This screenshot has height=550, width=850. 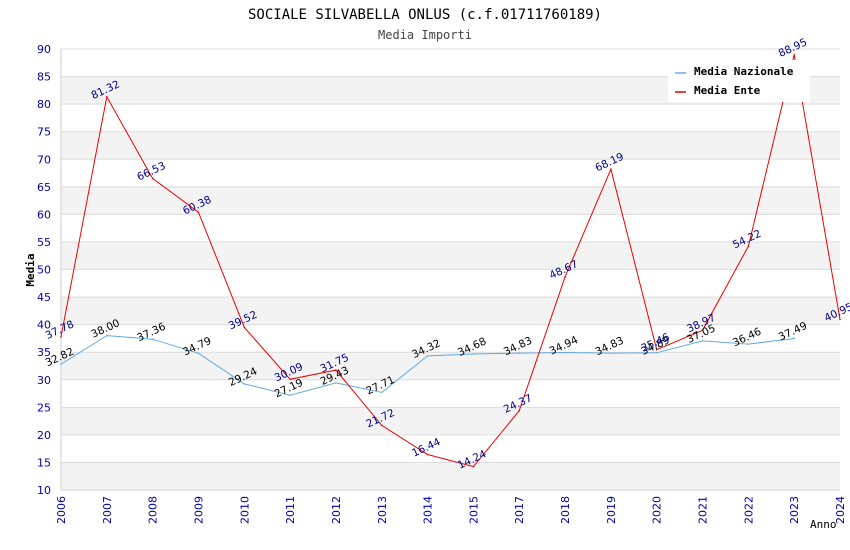 I want to click on data-point-media-ente-2020, so click(x=656, y=349).